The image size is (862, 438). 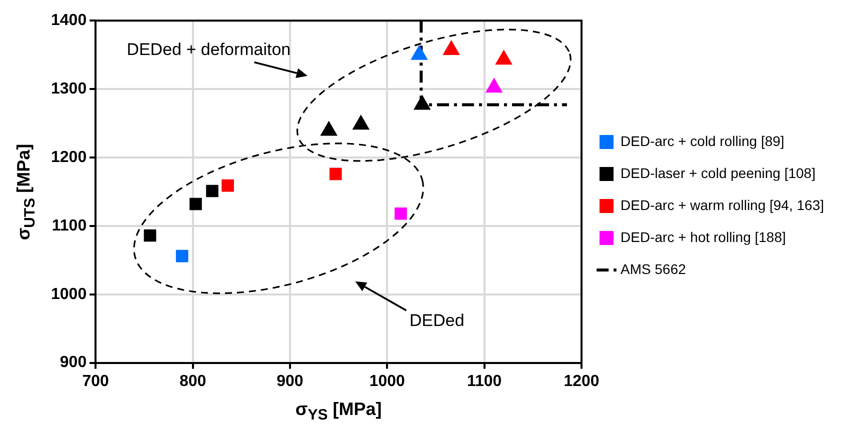 I want to click on x-tick-label: 800, so click(x=192, y=381).